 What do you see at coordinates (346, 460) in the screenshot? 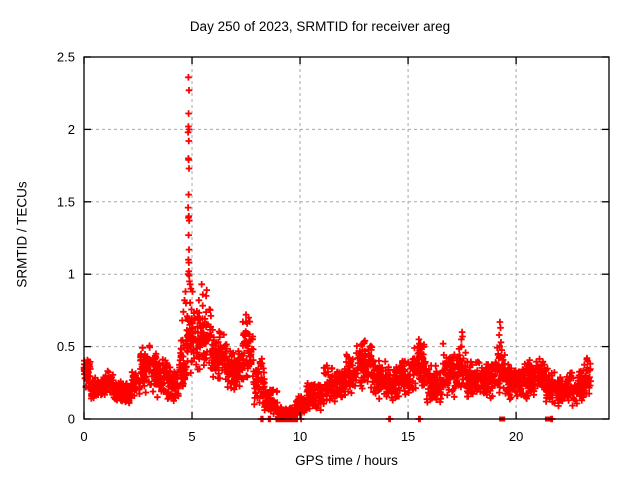
I see `x-axis-label: GPS time / hours` at bounding box center [346, 460].